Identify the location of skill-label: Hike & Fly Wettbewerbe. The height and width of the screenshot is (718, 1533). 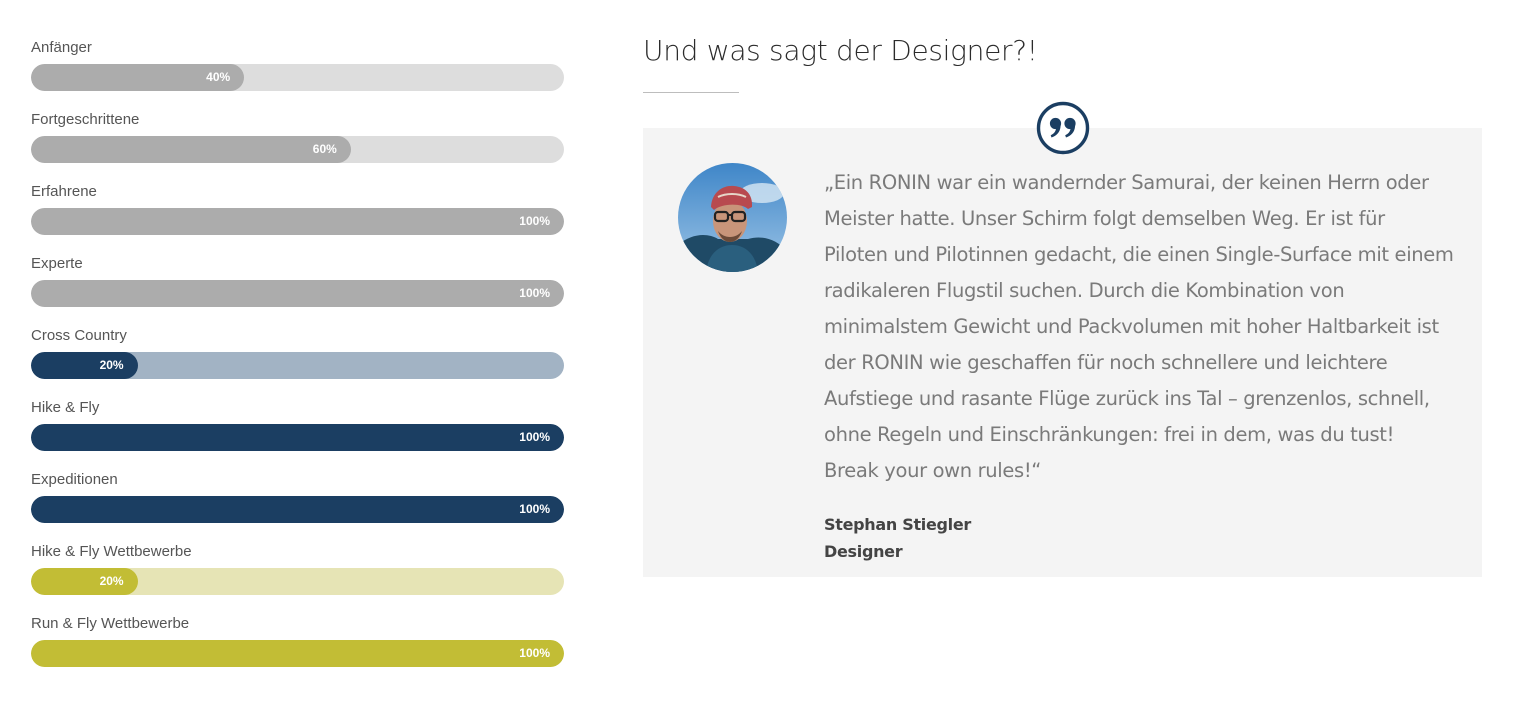
(111, 551).